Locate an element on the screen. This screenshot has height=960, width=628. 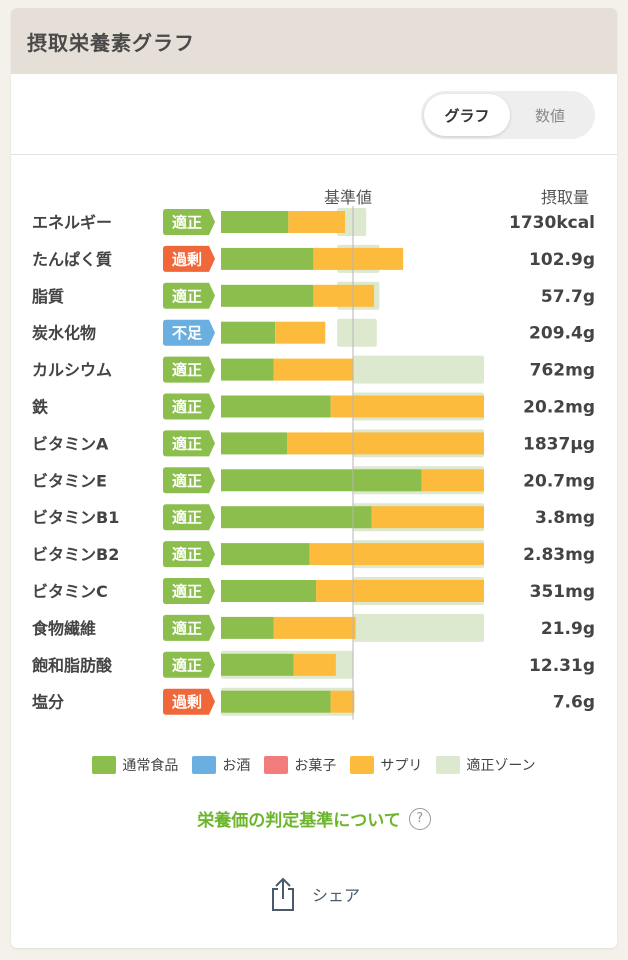
help-icon: ? is located at coordinates (419, 818).